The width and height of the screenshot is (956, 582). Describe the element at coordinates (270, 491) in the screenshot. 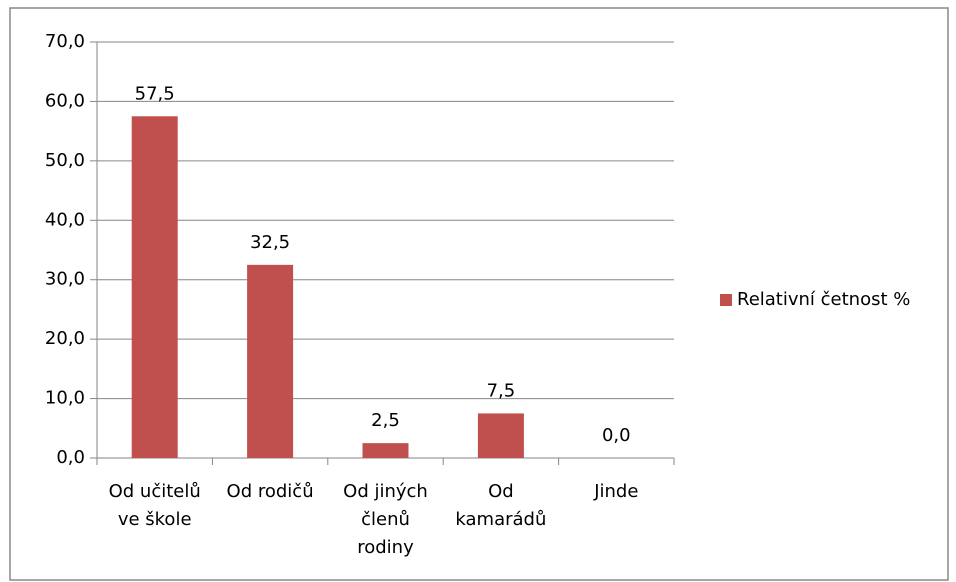

I see `x-tick-label: Od rodičů` at that location.